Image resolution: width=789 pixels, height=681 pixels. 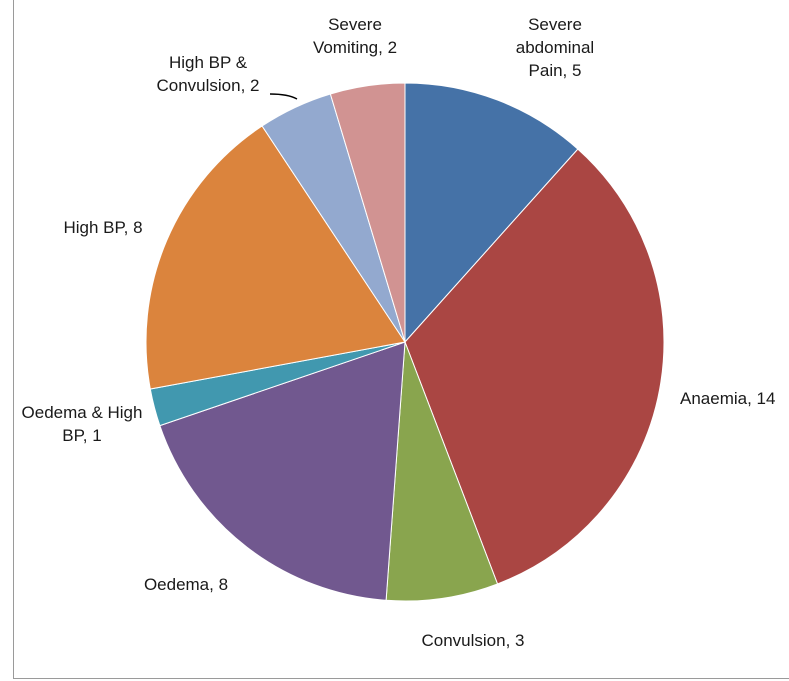 I want to click on data-label-line: Oedema, 8, so click(x=186, y=584).